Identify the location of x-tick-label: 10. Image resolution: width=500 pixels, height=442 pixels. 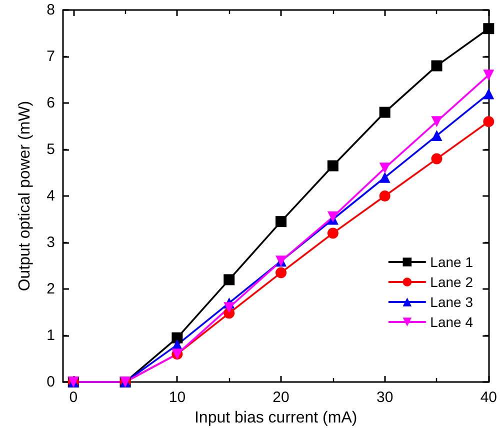
(177, 397).